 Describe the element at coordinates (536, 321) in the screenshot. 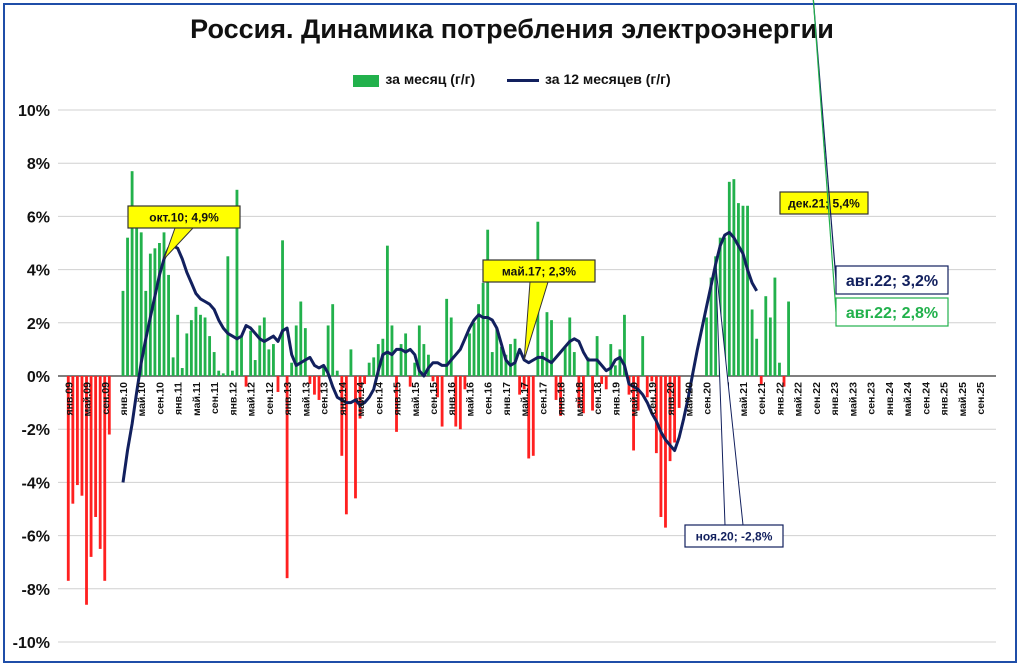

I see `callout-pointer` at that location.